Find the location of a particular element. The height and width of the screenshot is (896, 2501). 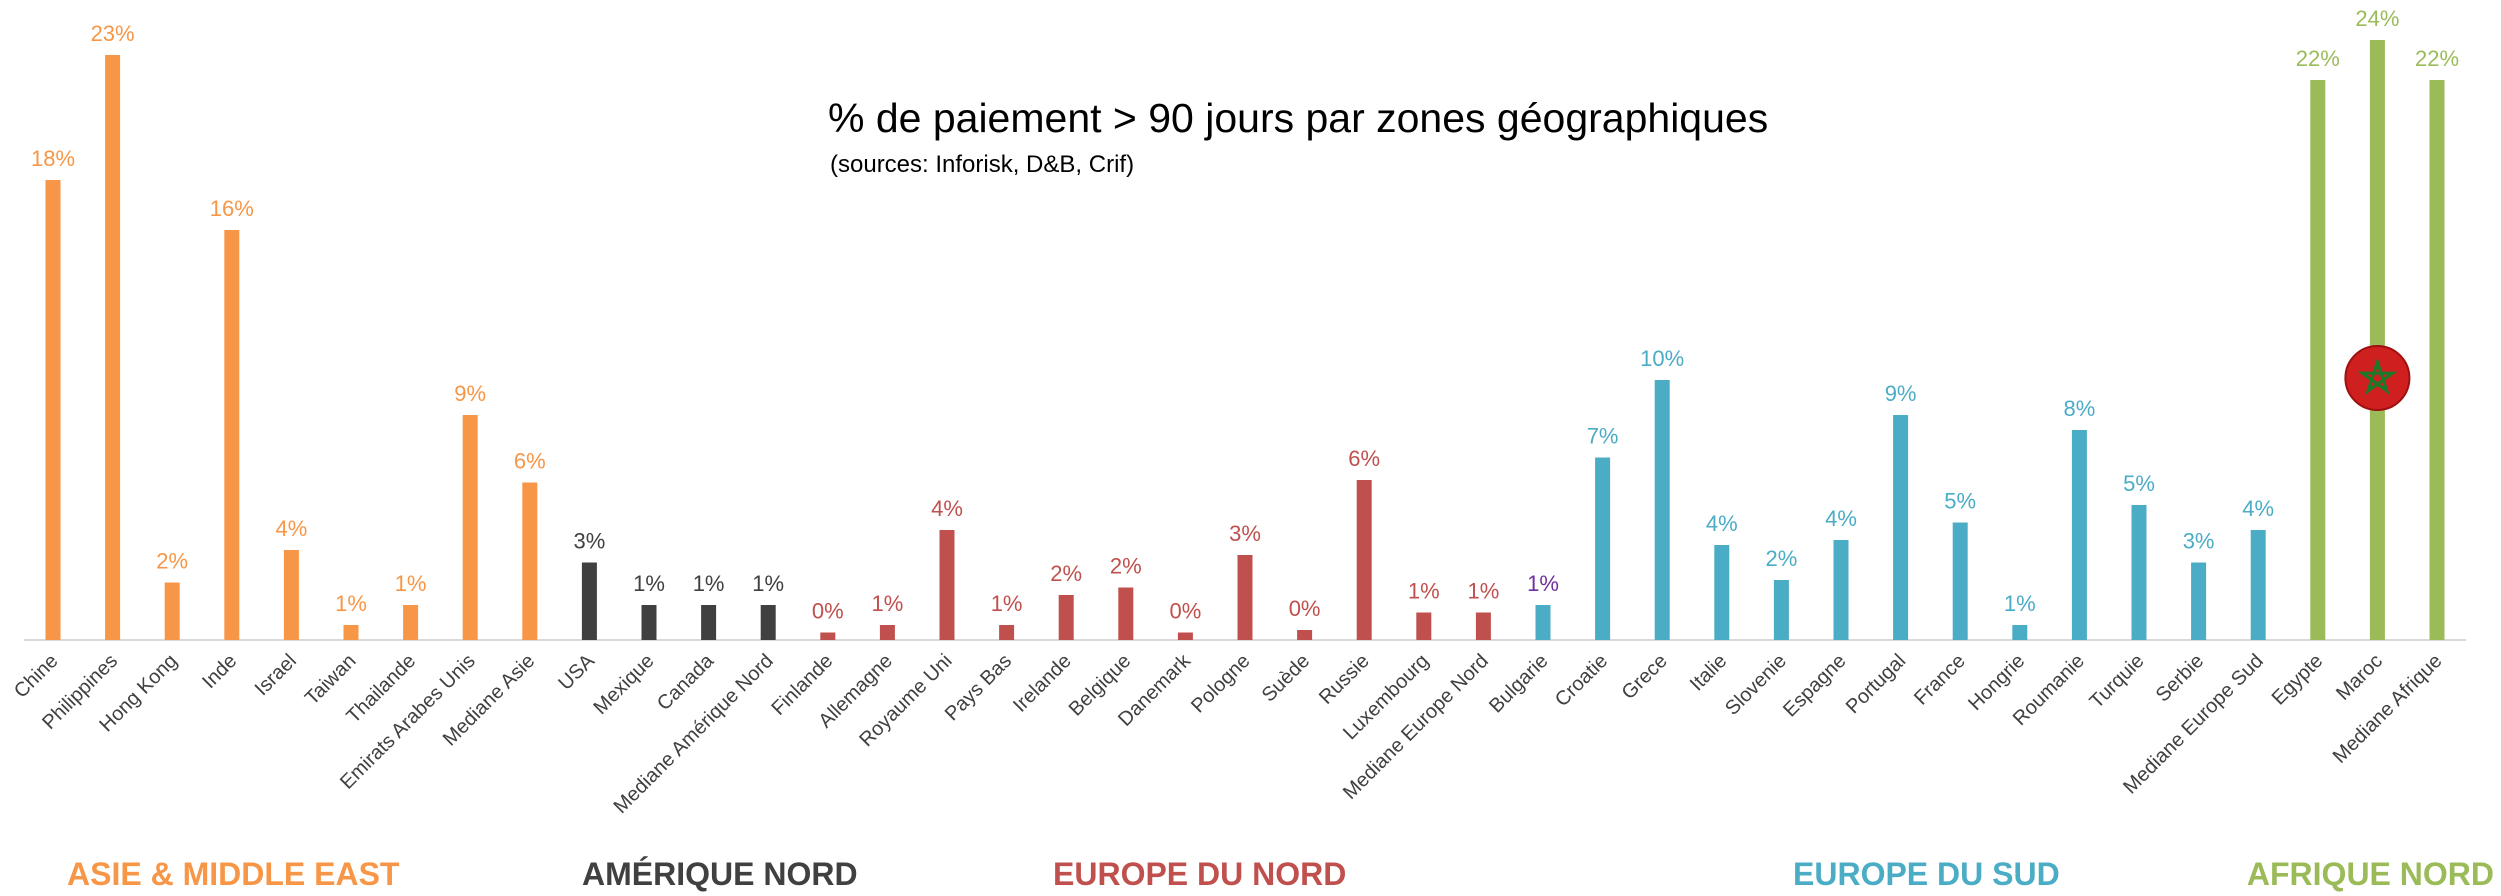

flag-star is located at coordinates (2377, 376).